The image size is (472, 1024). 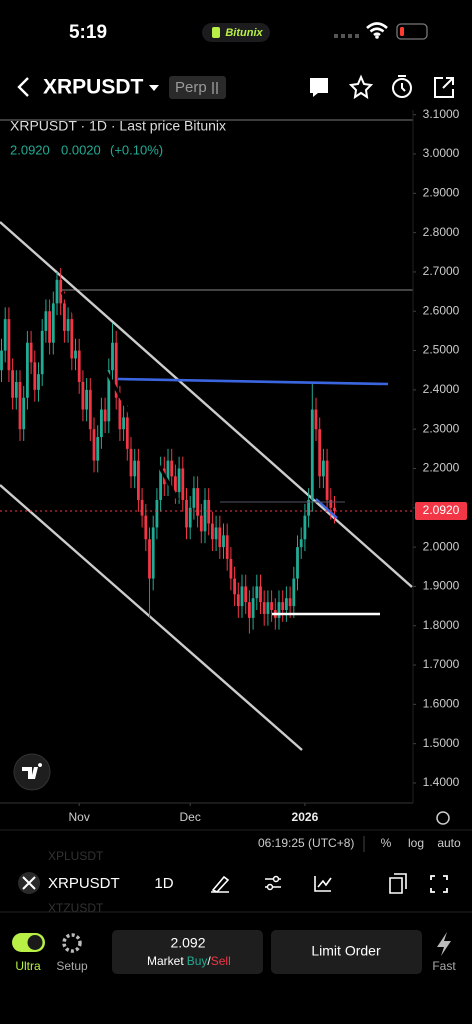 What do you see at coordinates (402, 83) in the screenshot?
I see `alert-hand` at bounding box center [402, 83].